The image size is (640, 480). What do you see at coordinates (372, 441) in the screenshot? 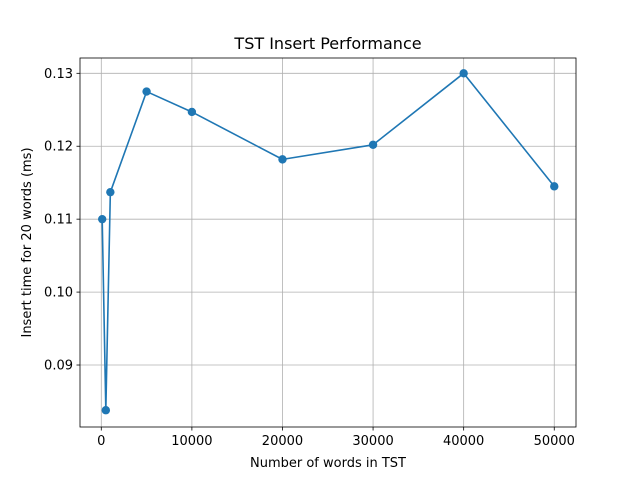
I see `x-tick-label: 30000` at bounding box center [372, 441].